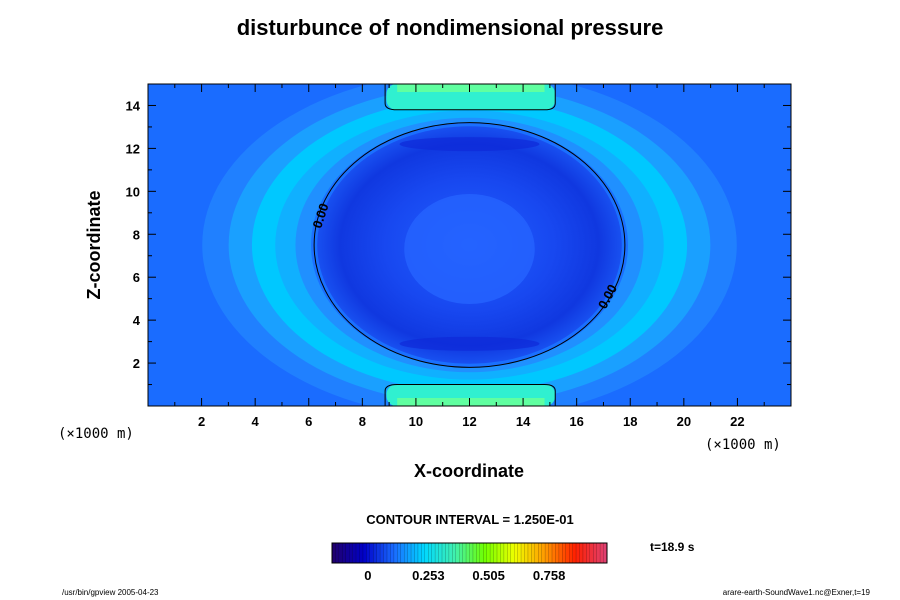 This screenshot has height=600, width=900. Describe the element at coordinates (488, 575) in the screenshot. I see `colorbar-tick-label: 0.505` at that location.